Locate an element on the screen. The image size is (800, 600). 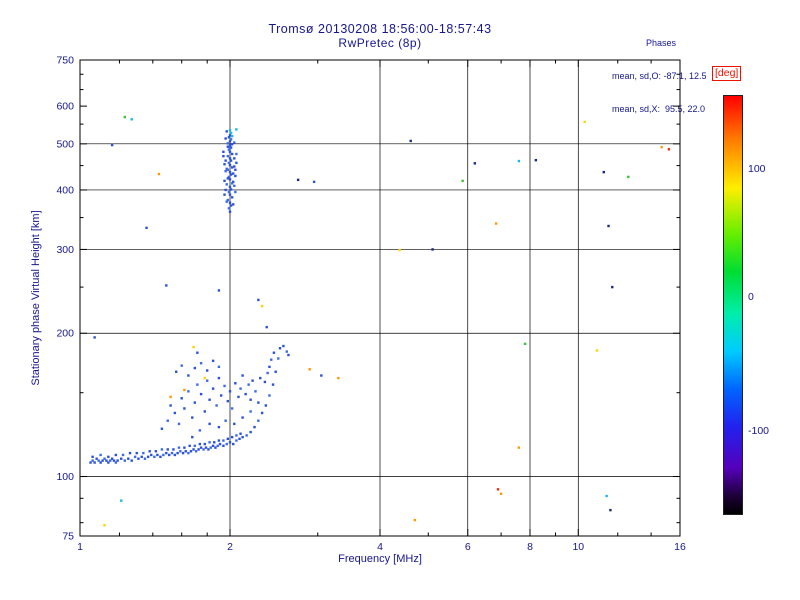
x-tick-label: 4 is located at coordinates (380, 547).